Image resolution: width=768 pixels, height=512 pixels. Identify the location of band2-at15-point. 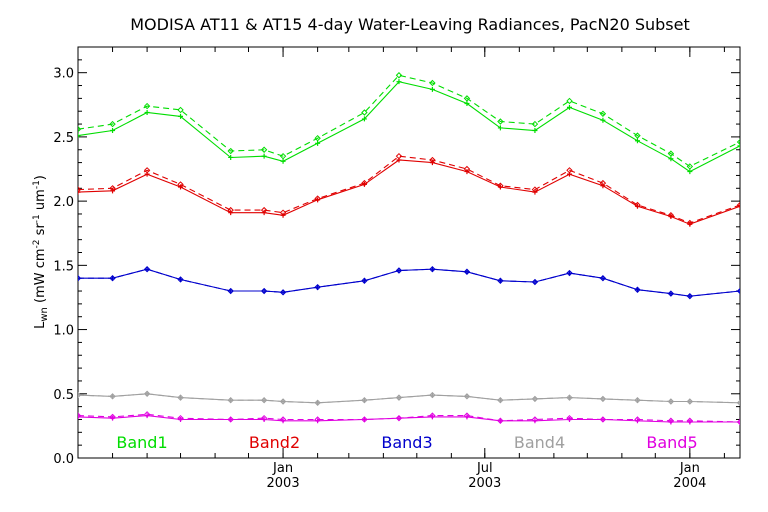
(80, 189).